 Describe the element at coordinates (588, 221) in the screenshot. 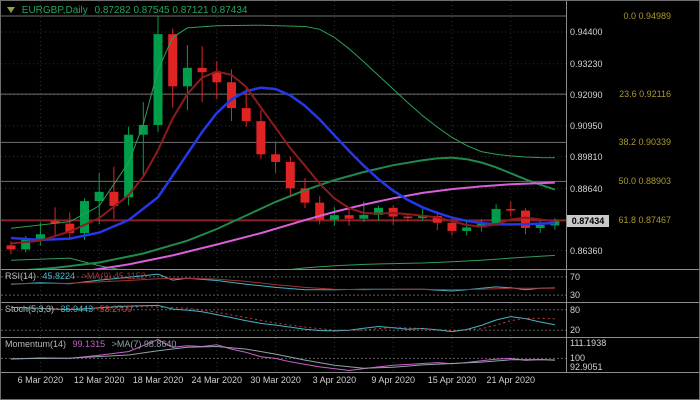

I see `current-price-badge: 0.87434` at that location.